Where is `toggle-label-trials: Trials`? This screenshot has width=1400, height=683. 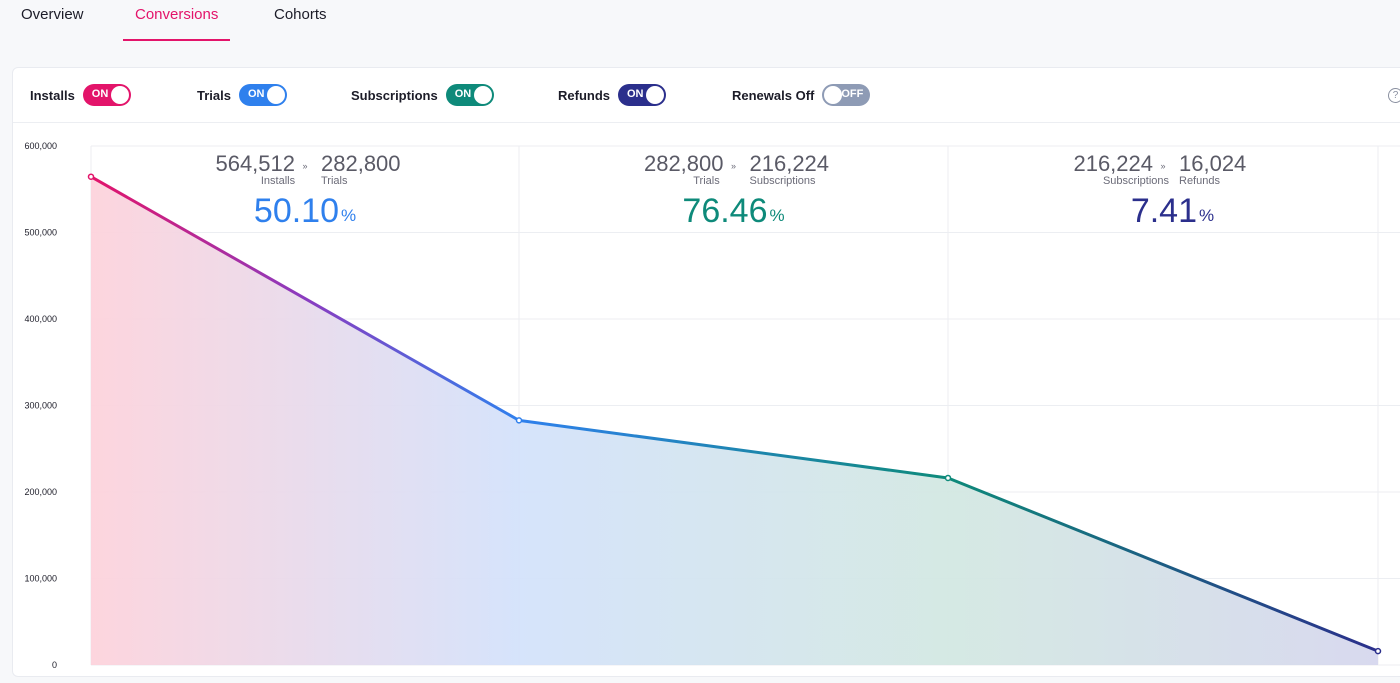 toggle-label-trials: Trials is located at coordinates (214, 95).